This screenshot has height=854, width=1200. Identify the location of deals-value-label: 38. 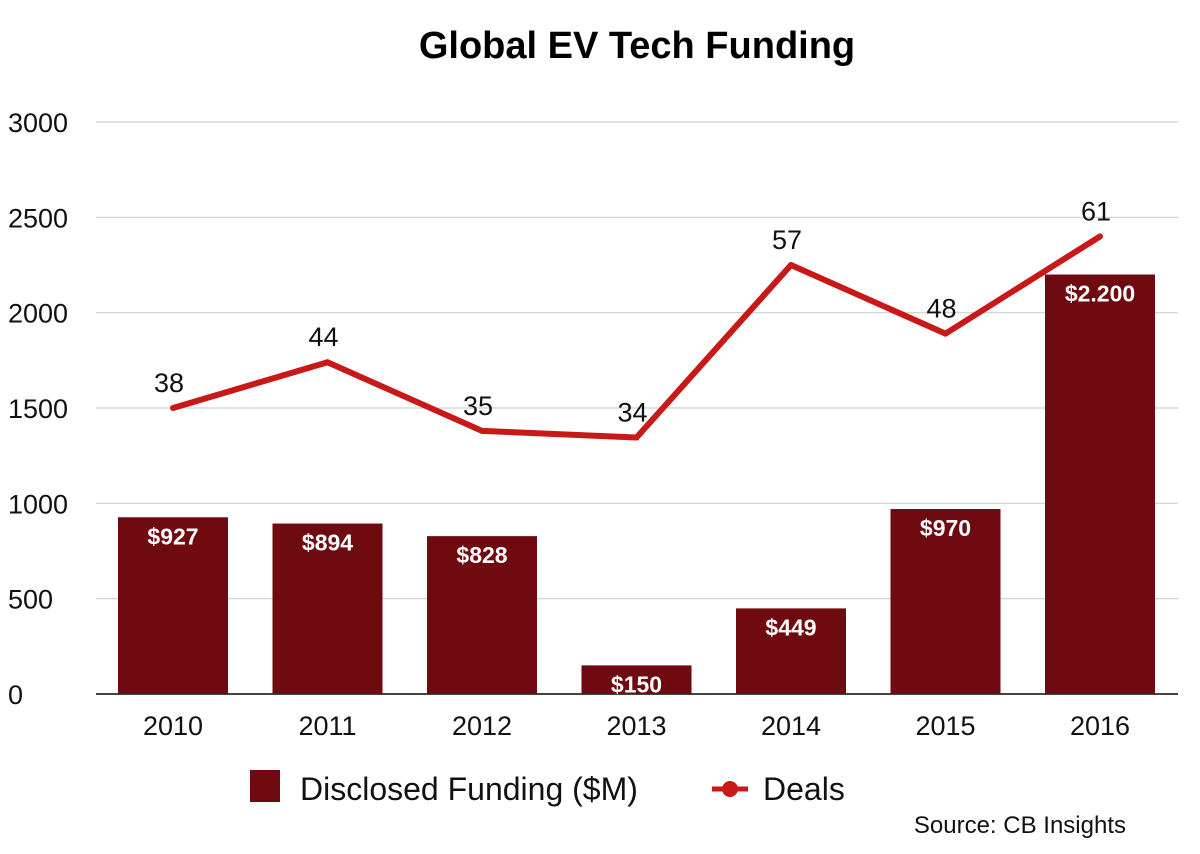
(169, 383).